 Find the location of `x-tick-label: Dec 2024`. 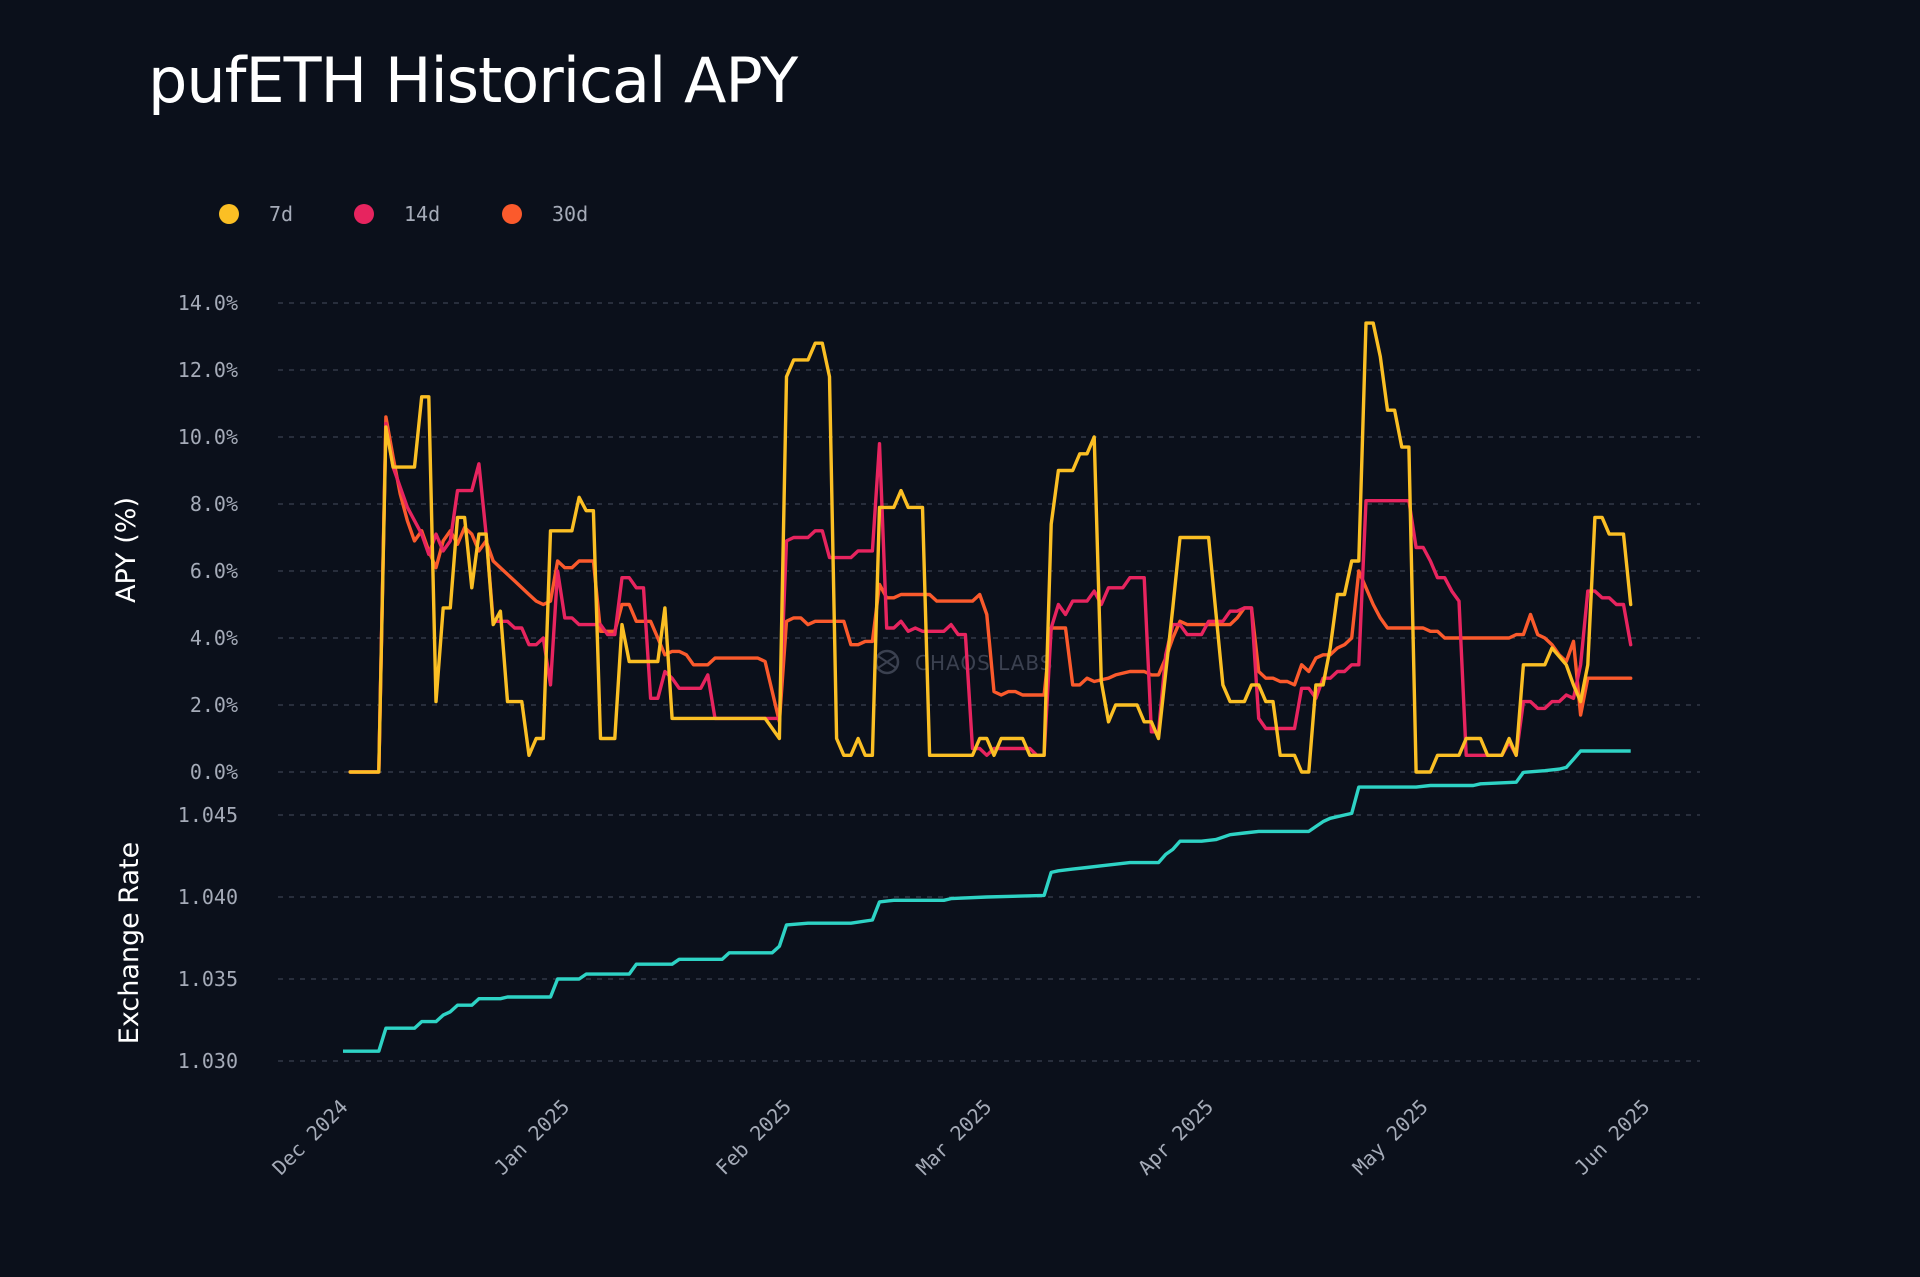

x-tick-label: Dec 2024 is located at coordinates (309, 1137).